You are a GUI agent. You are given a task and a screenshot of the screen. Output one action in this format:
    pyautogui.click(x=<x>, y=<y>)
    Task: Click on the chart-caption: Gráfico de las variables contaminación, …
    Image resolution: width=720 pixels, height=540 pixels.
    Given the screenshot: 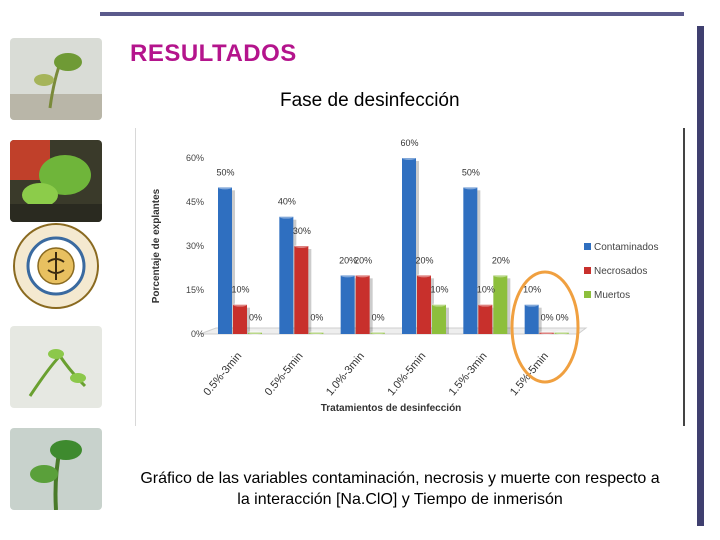 What is the action you would take?
    pyautogui.click(x=400, y=489)
    